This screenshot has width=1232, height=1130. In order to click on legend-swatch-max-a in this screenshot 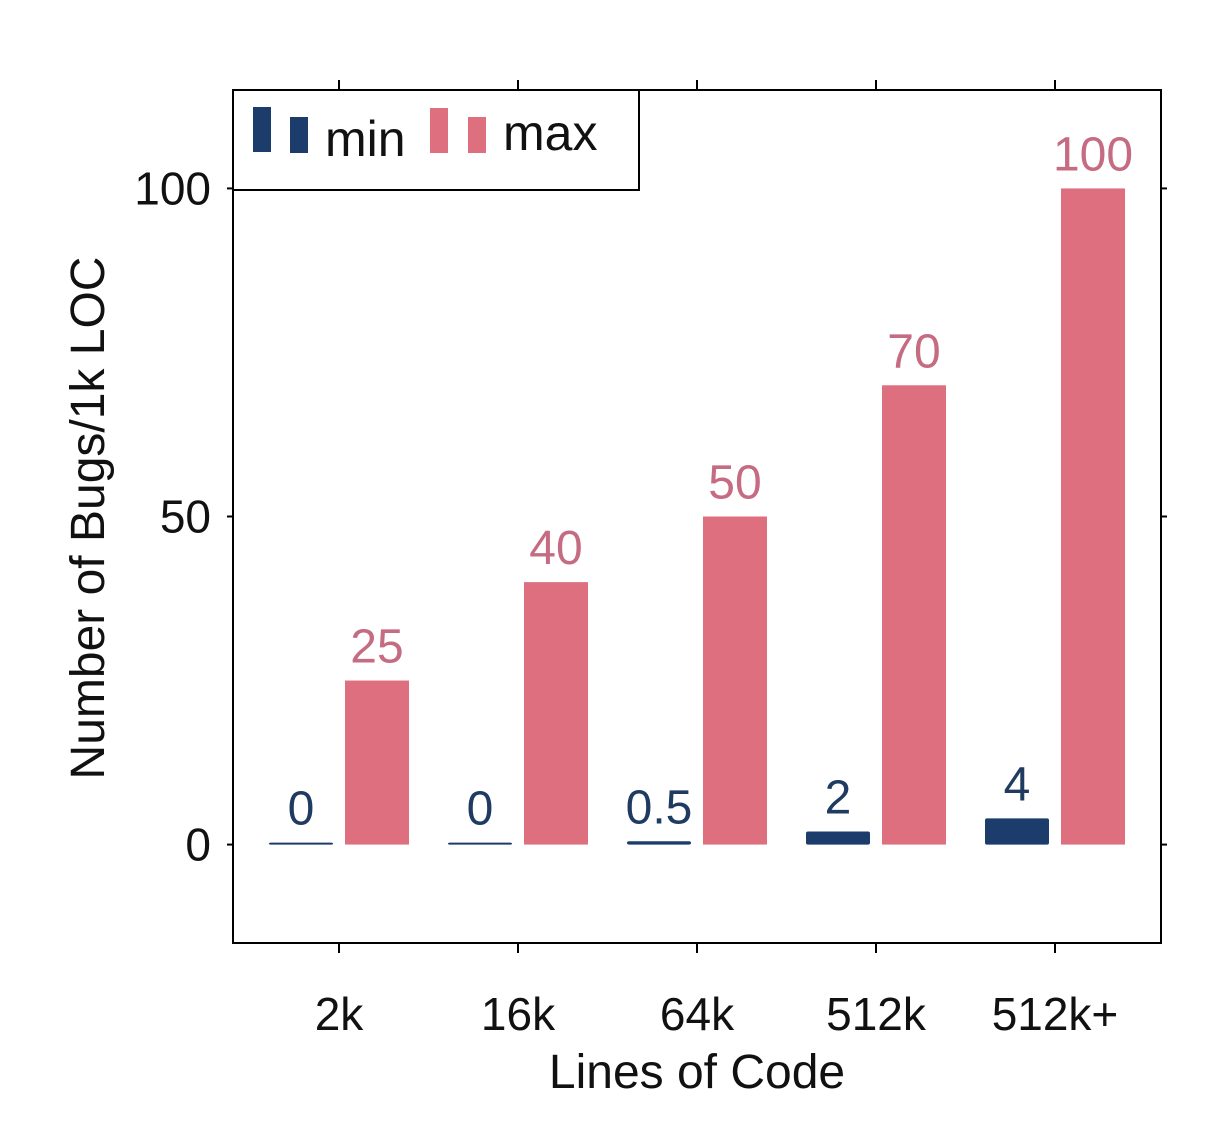, I will do `click(439, 130)`.